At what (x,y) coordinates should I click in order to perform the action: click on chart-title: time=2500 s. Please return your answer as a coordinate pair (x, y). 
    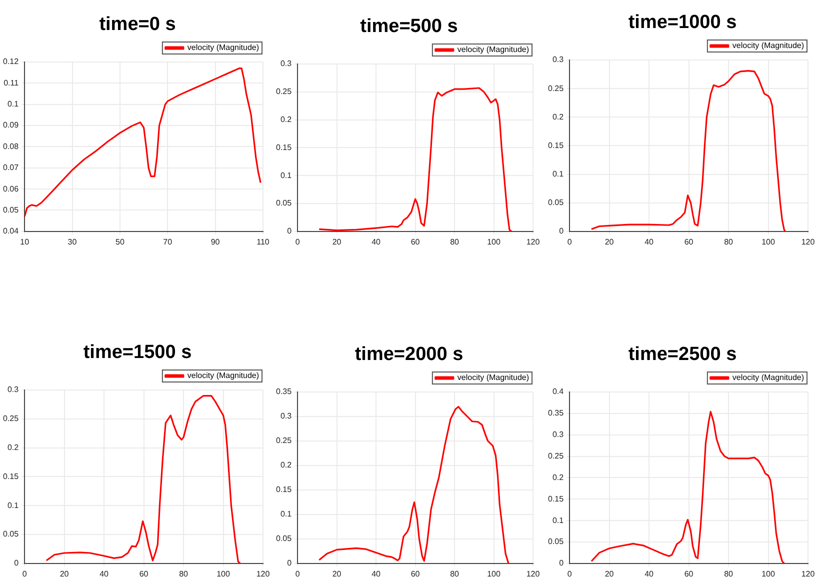
    Looking at the image, I should click on (682, 355).